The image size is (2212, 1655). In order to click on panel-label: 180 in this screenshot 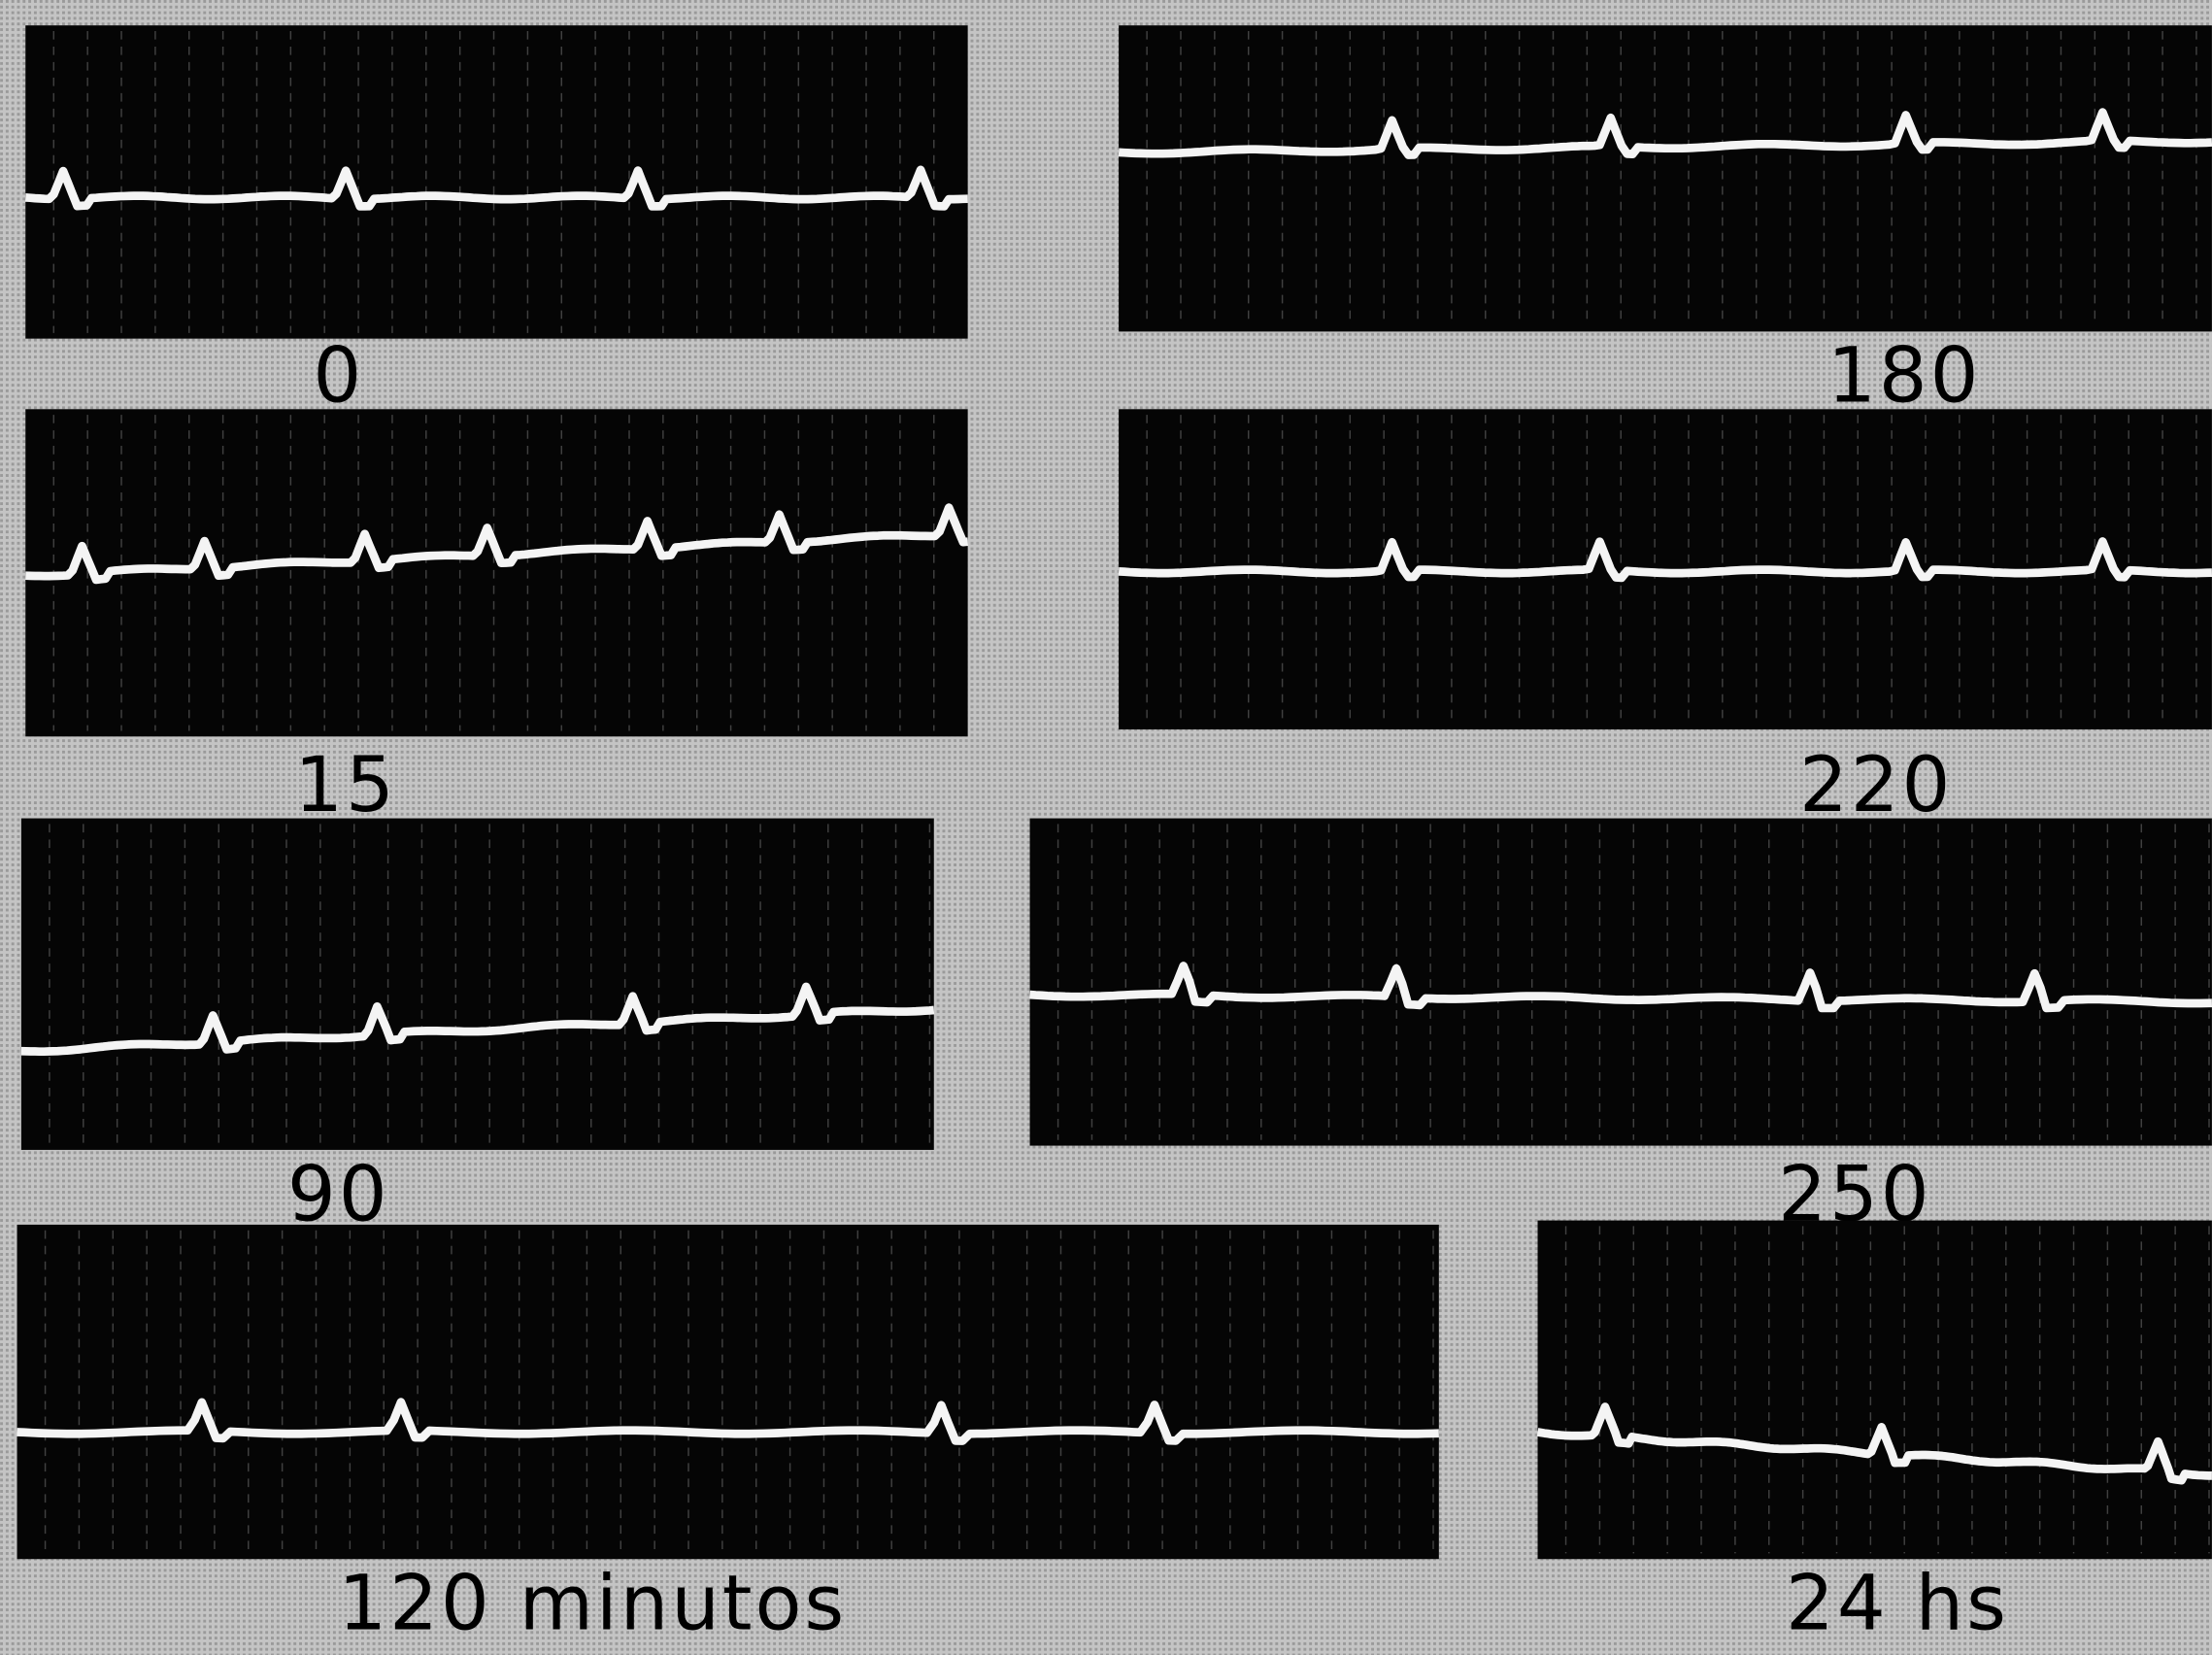, I will do `click(1904, 376)`.